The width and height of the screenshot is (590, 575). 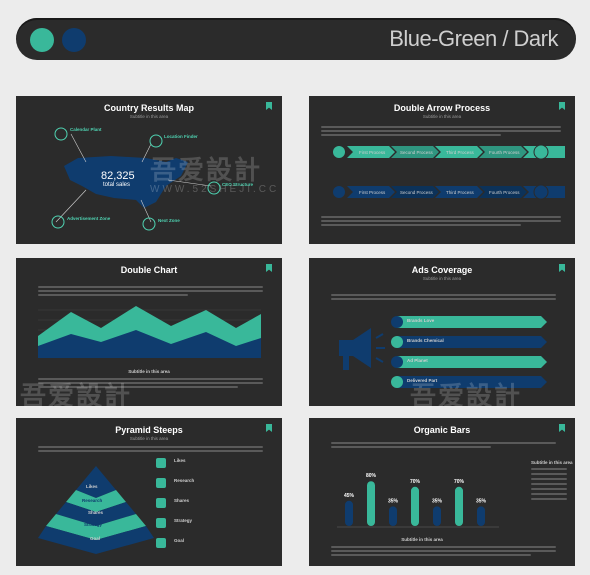 I want to click on side-title: Subtitle in this area, so click(x=552, y=462).